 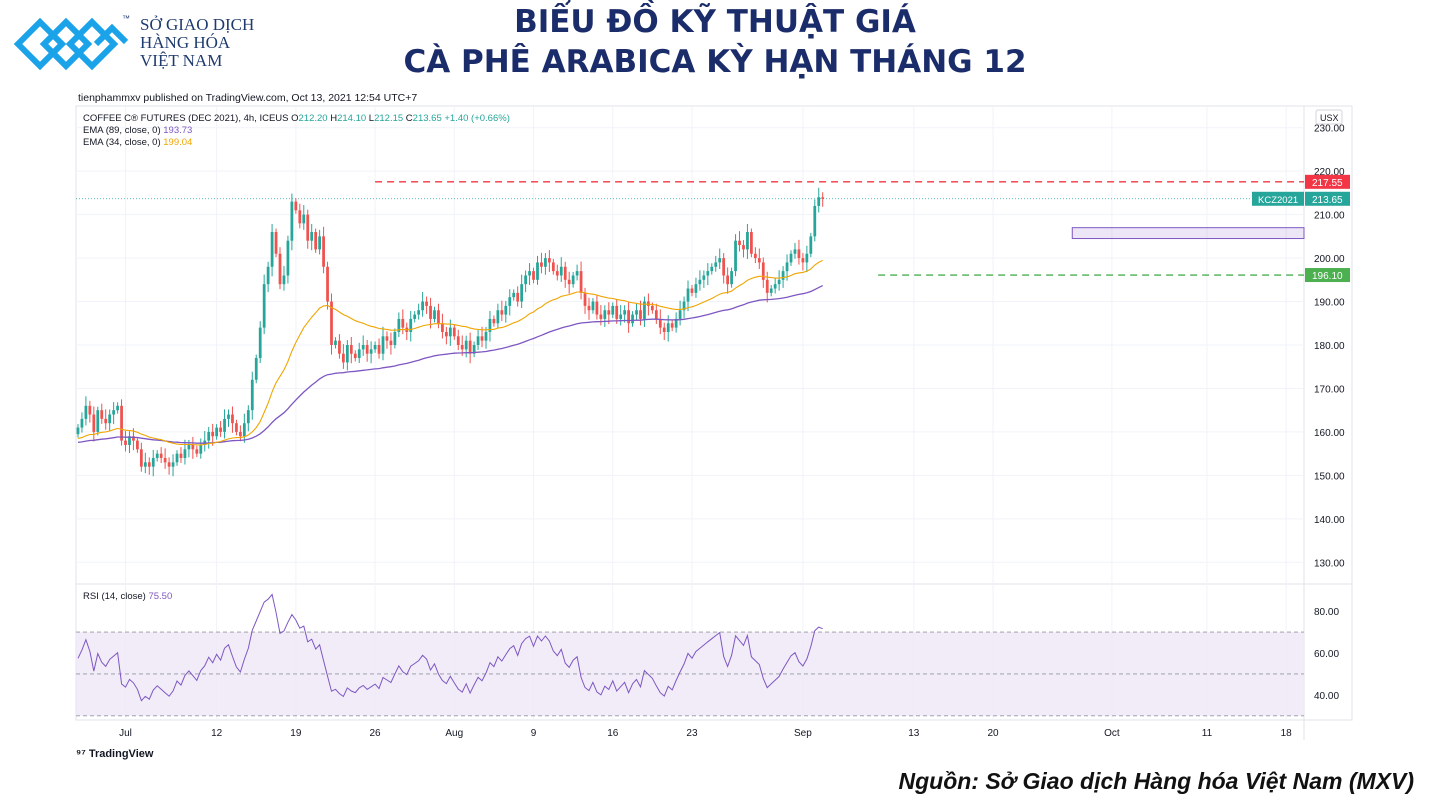 I want to click on last-price-tag, so click(x=1327, y=198).